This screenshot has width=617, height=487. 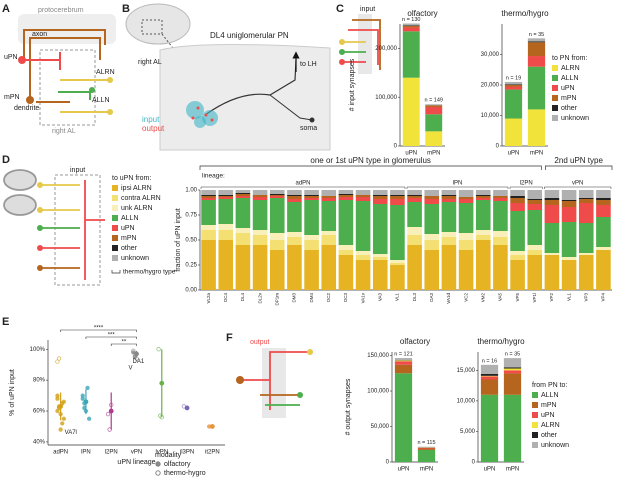 I want to click on y-tick-label: 150,000, so click(x=378, y=356).